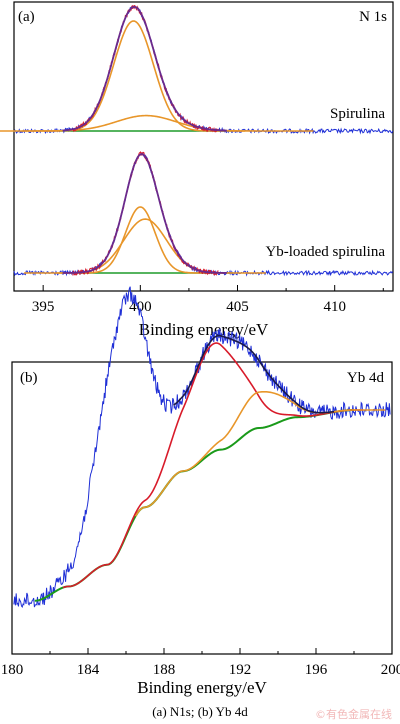  Describe the element at coordinates (353, 714) in the screenshot. I see `watermark: ©有色金属在线` at that location.